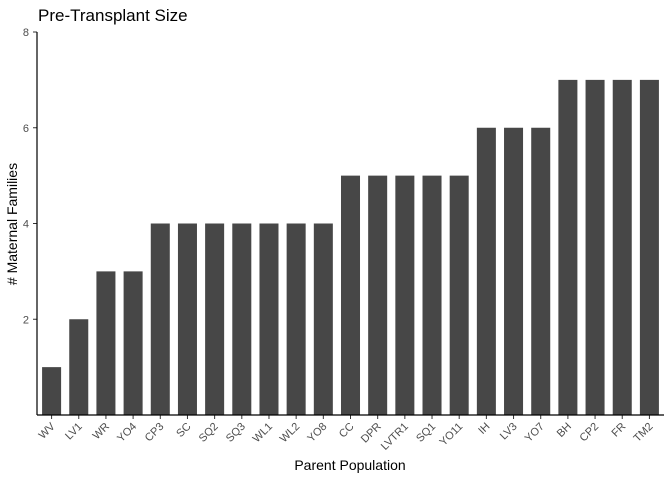 This screenshot has width=672, height=480. Describe the element at coordinates (459, 295) in the screenshot. I see `bar-yo11` at that location.